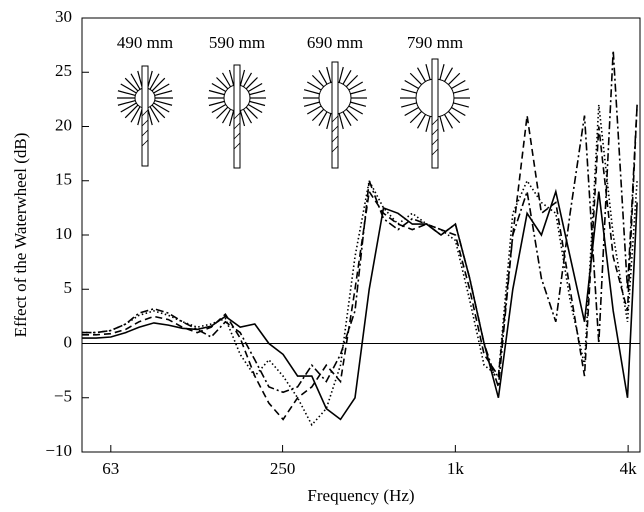  What do you see at coordinates (145, 42) in the screenshot?
I see `legend-label: 490 mm` at bounding box center [145, 42].